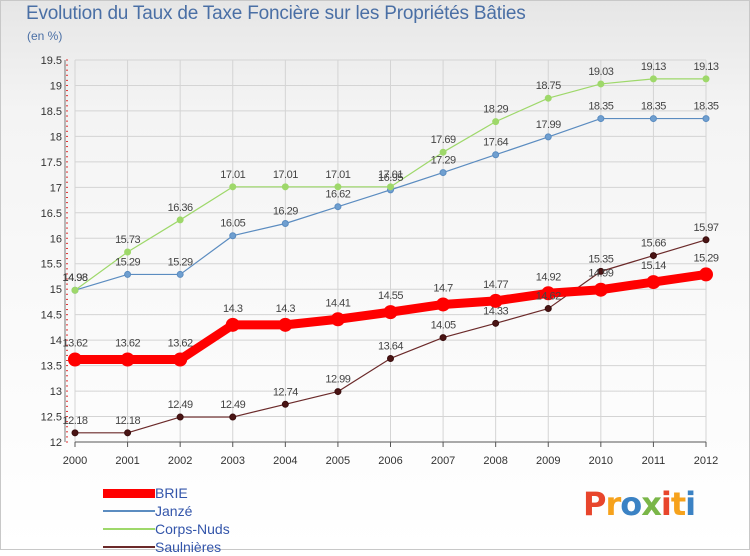 Image resolution: width=750 pixels, height=556 pixels. Describe the element at coordinates (127, 461) in the screenshot. I see `x-tick-label: 2001` at that location.